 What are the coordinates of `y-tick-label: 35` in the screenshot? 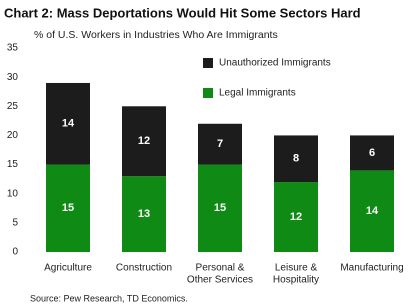 It's located at (13, 48).